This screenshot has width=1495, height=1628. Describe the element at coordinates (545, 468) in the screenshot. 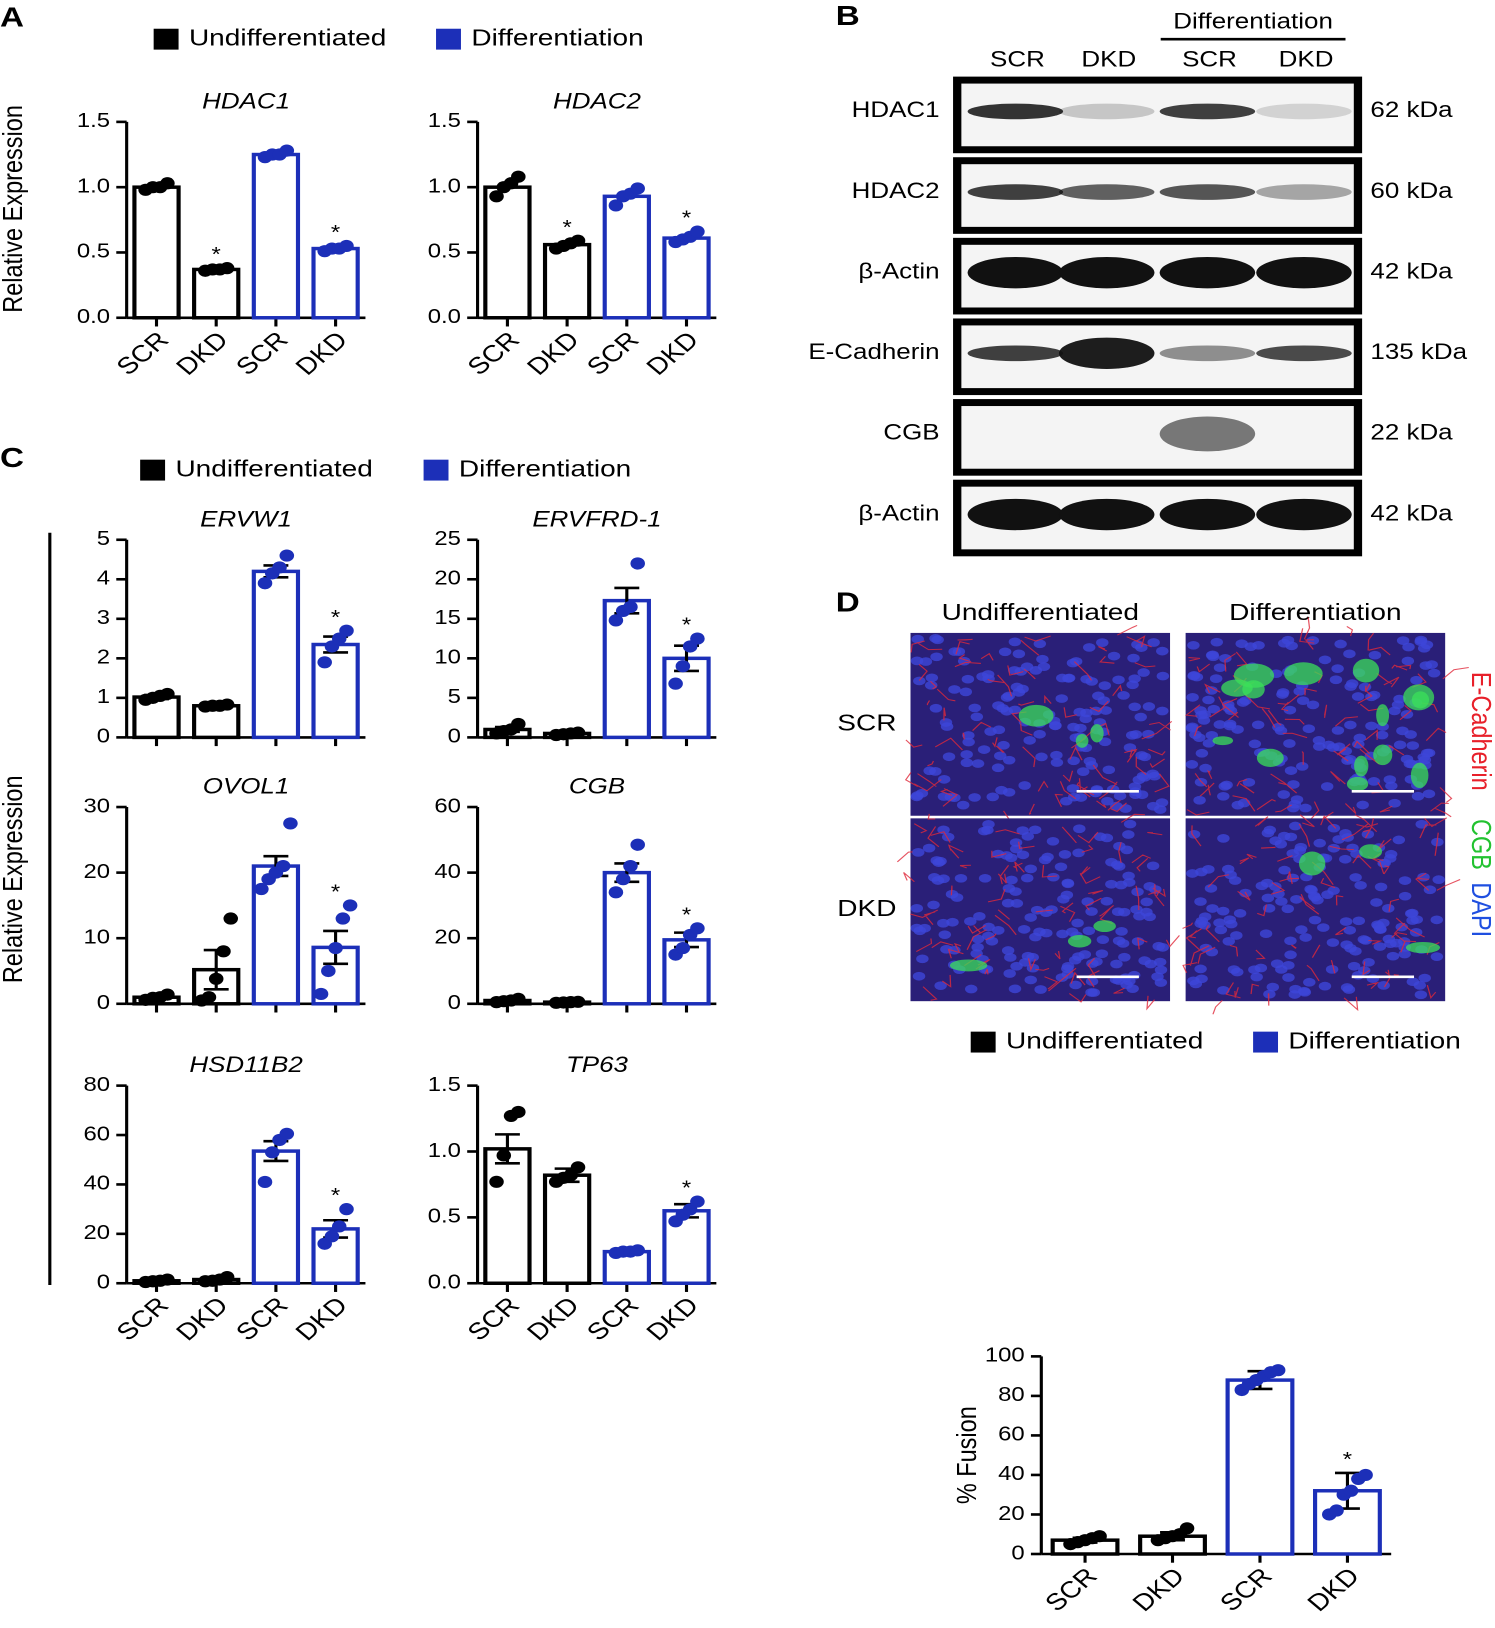

I see `legend-label: Differentiation` at that location.